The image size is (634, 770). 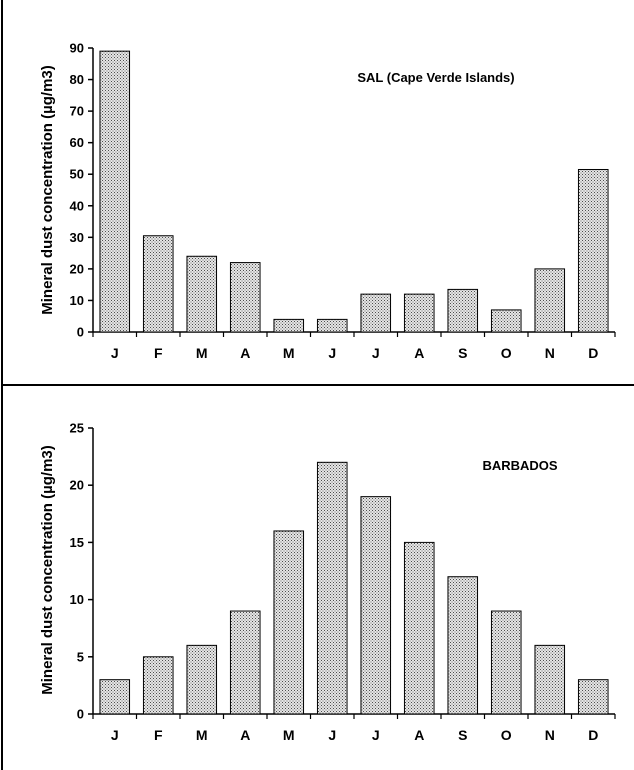 I want to click on y-tick-label: 5, so click(x=80, y=656).